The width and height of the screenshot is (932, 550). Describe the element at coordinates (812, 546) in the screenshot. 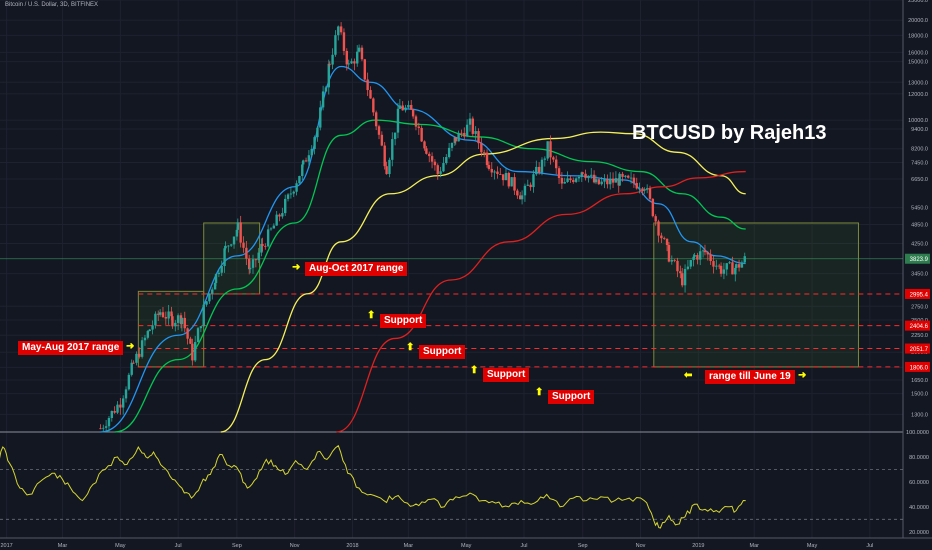

I see `time-tick-label: May` at that location.